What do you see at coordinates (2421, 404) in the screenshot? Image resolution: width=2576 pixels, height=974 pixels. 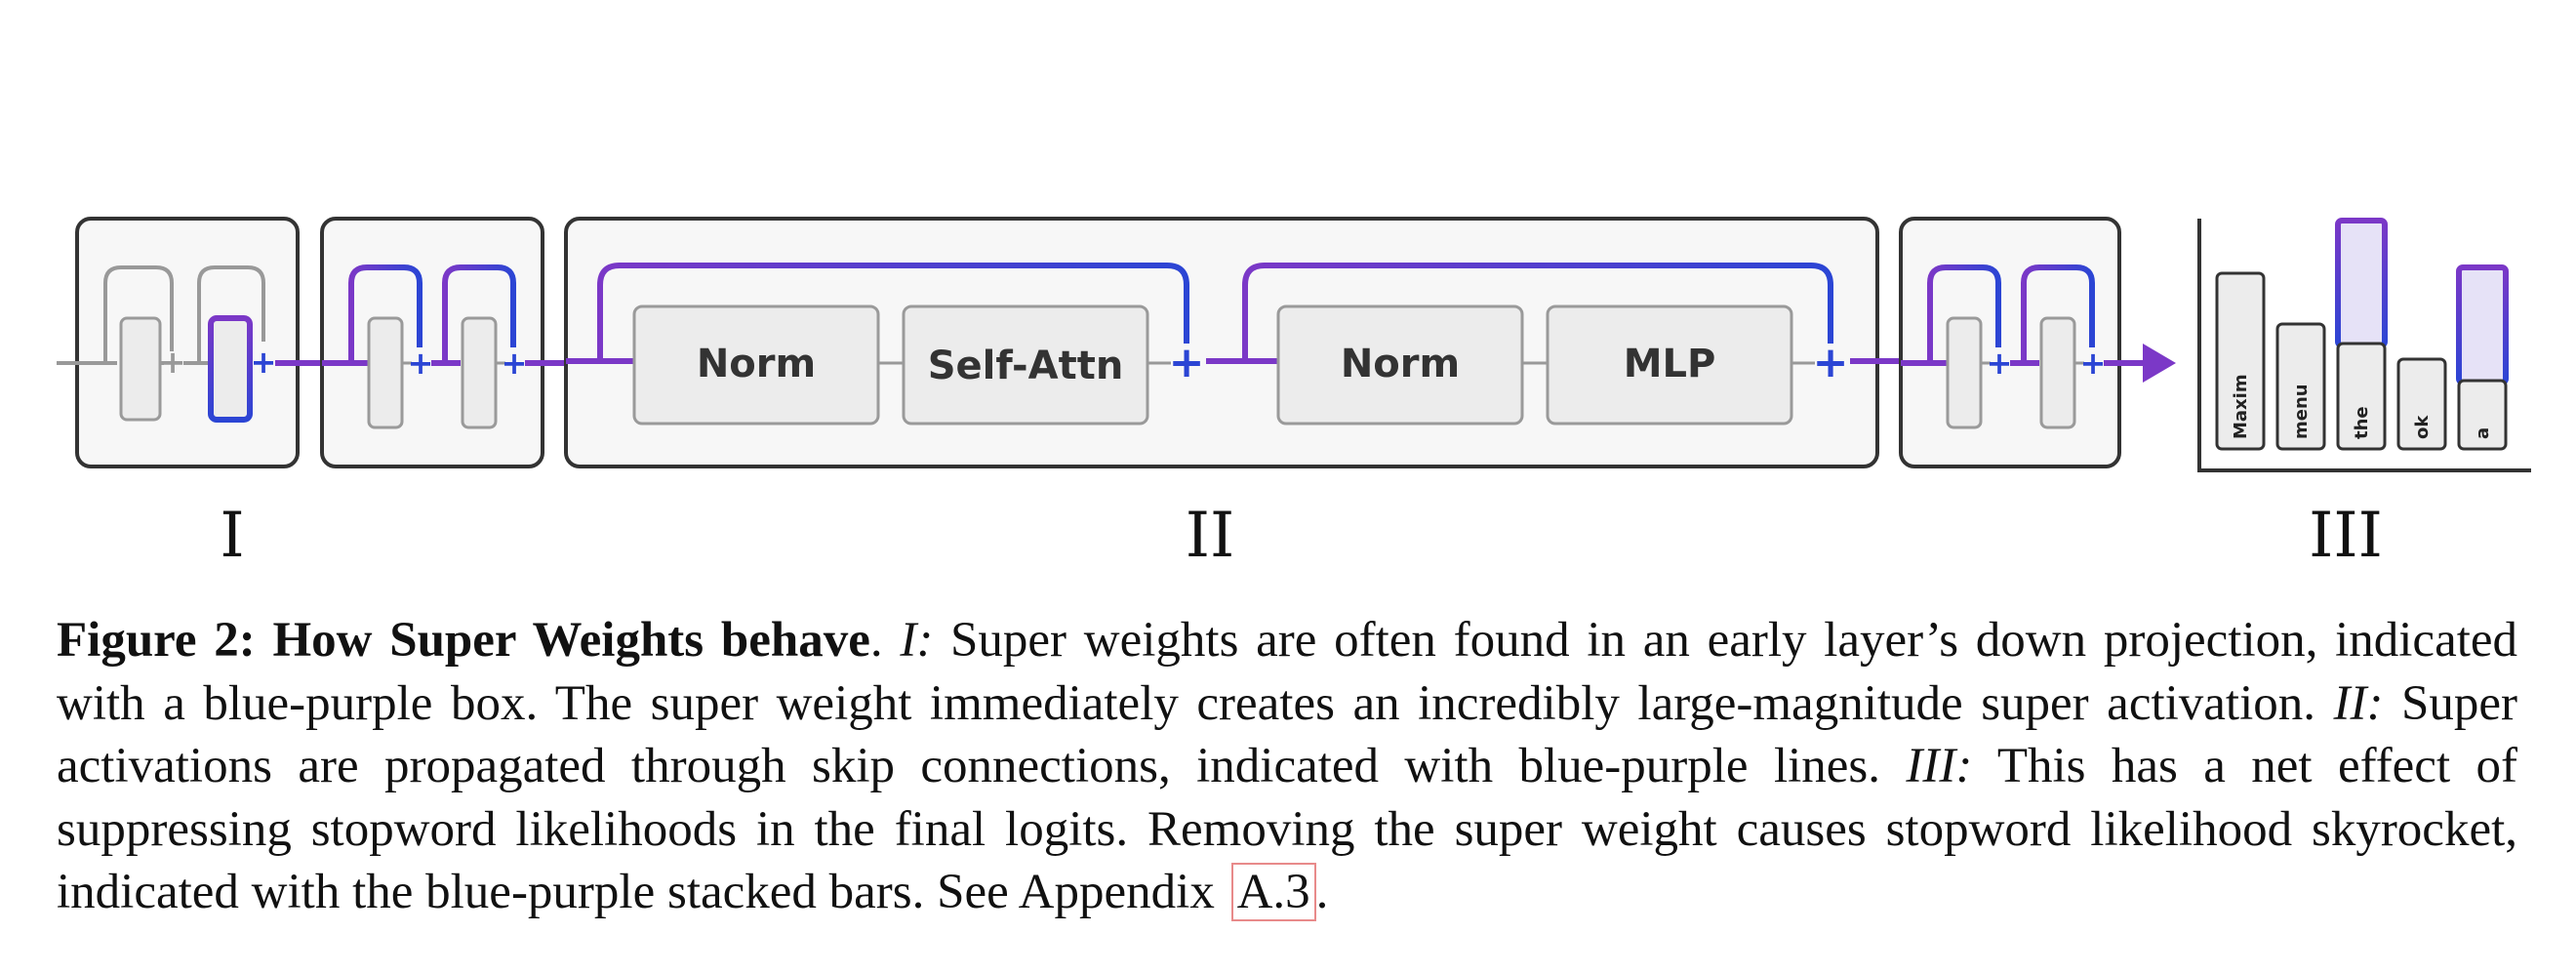 I see `bar-ok` at bounding box center [2421, 404].